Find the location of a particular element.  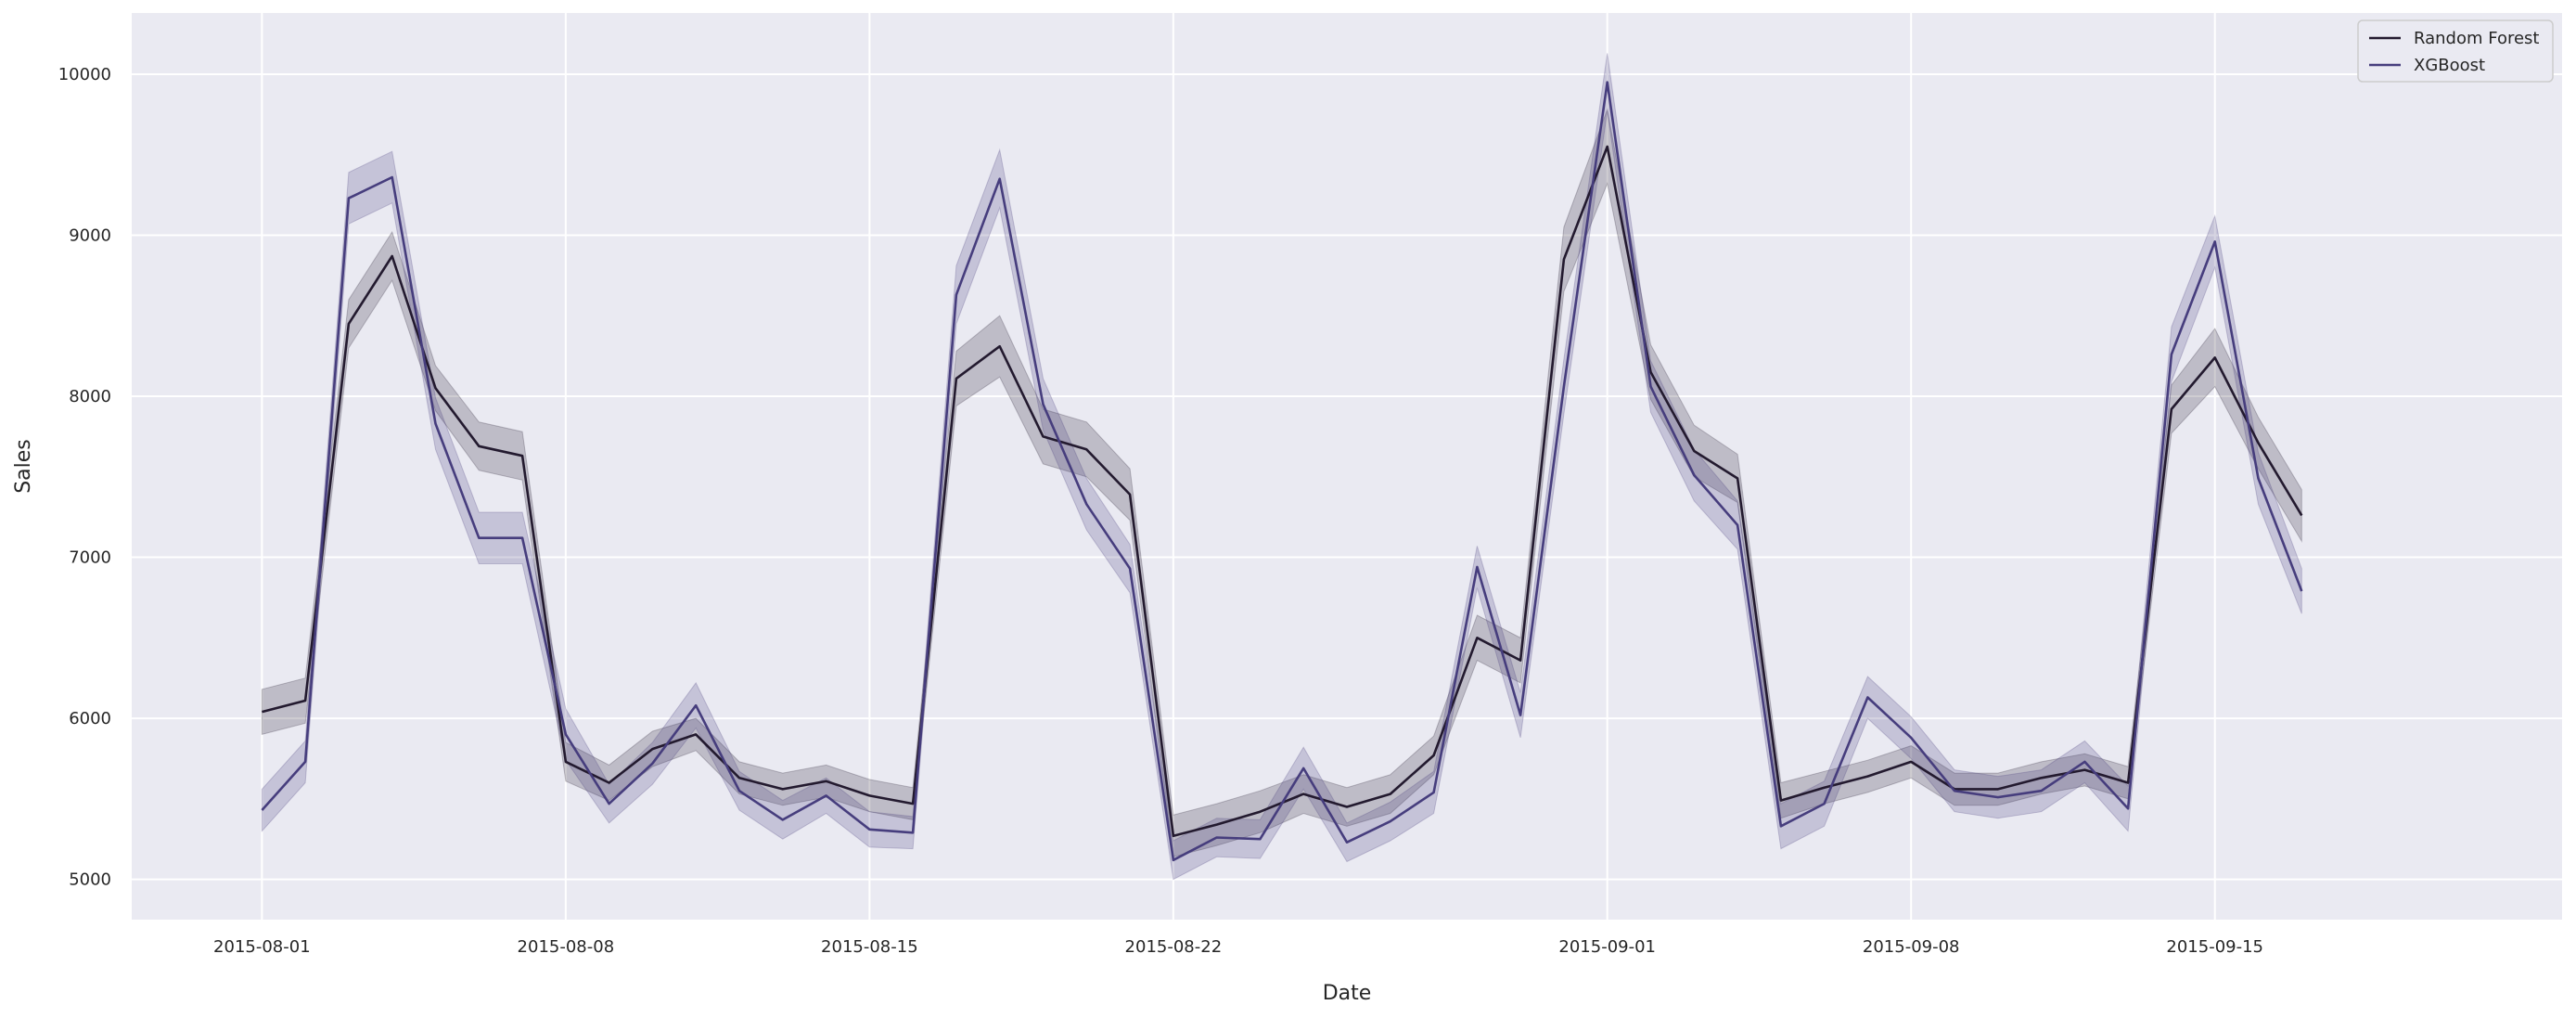

y-tick-label: 8000 is located at coordinates (90, 396).